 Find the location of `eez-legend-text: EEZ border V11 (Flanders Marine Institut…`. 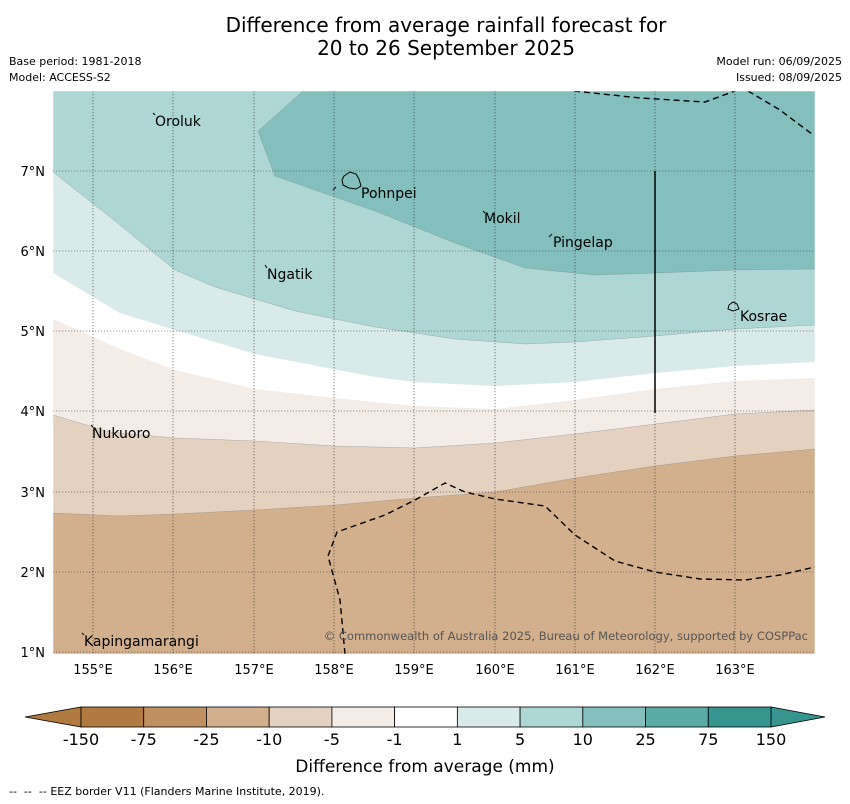

eez-legend-text: EEZ border V11 (Flanders Marine Institut… is located at coordinates (187, 791).